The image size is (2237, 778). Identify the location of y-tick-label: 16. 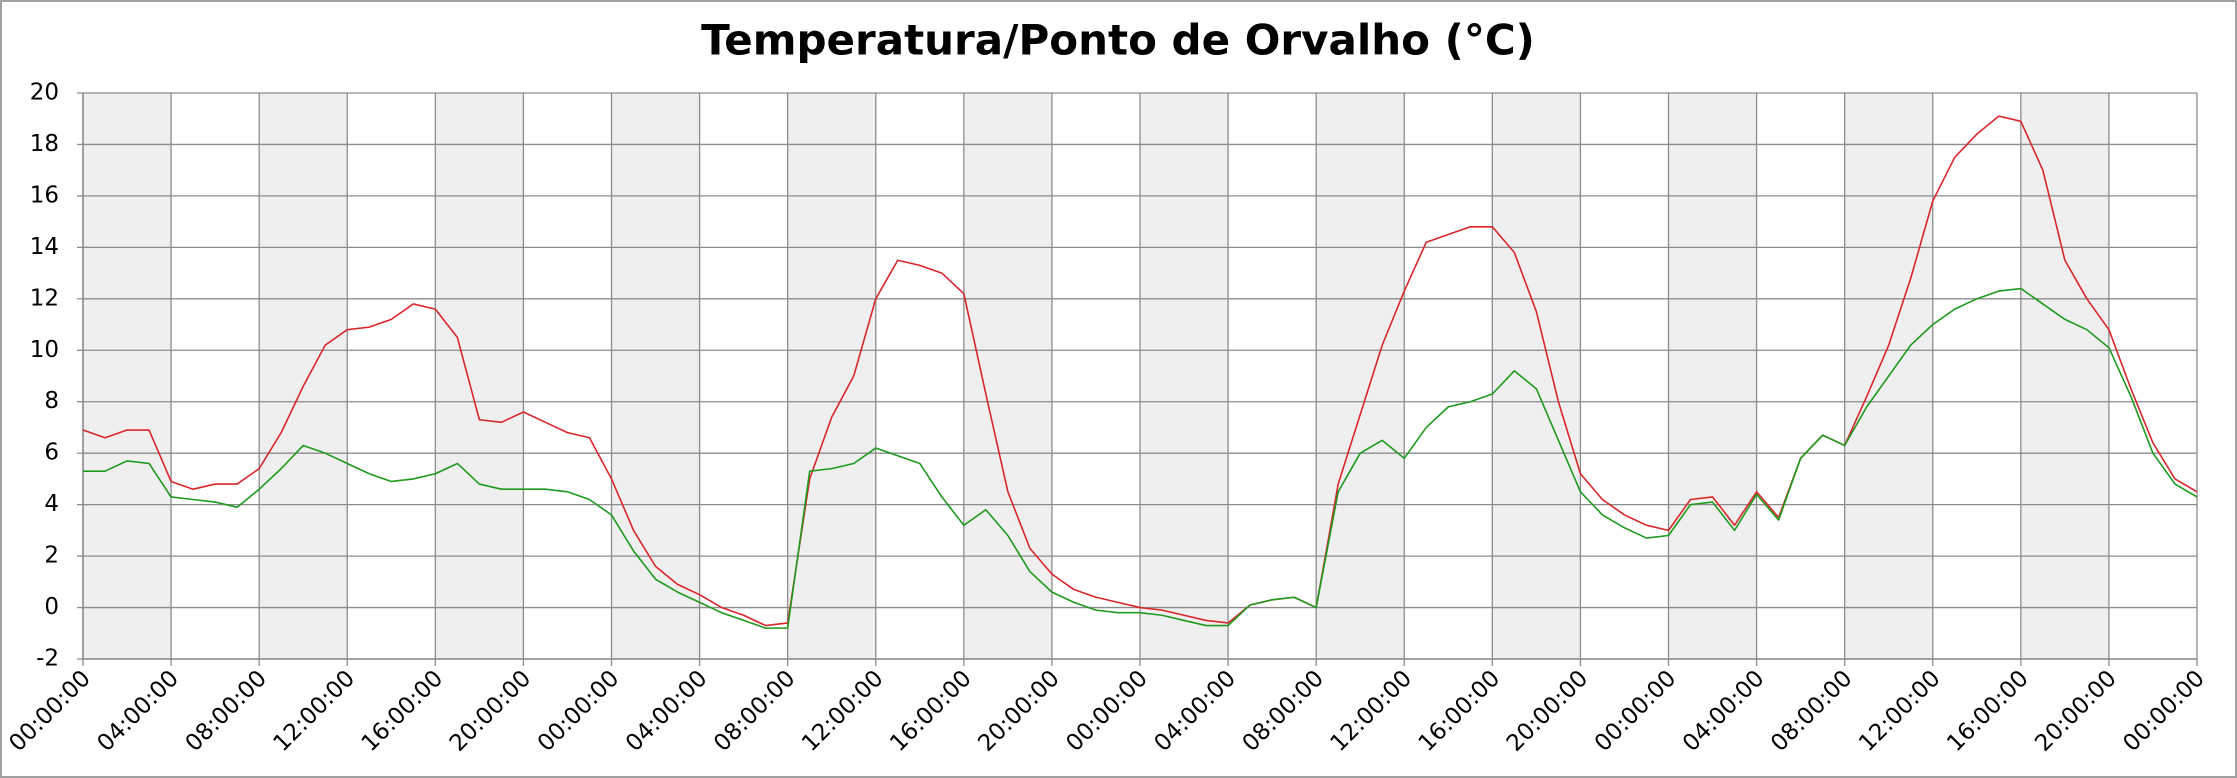
(44, 195).